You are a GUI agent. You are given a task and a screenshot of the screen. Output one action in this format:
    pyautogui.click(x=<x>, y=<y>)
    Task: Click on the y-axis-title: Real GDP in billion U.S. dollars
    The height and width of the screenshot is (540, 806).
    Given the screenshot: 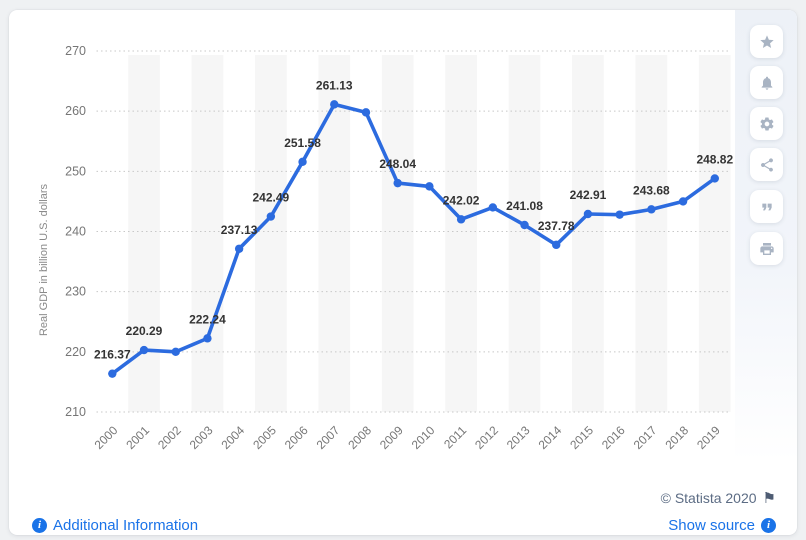 What is the action you would take?
    pyautogui.click(x=44, y=259)
    